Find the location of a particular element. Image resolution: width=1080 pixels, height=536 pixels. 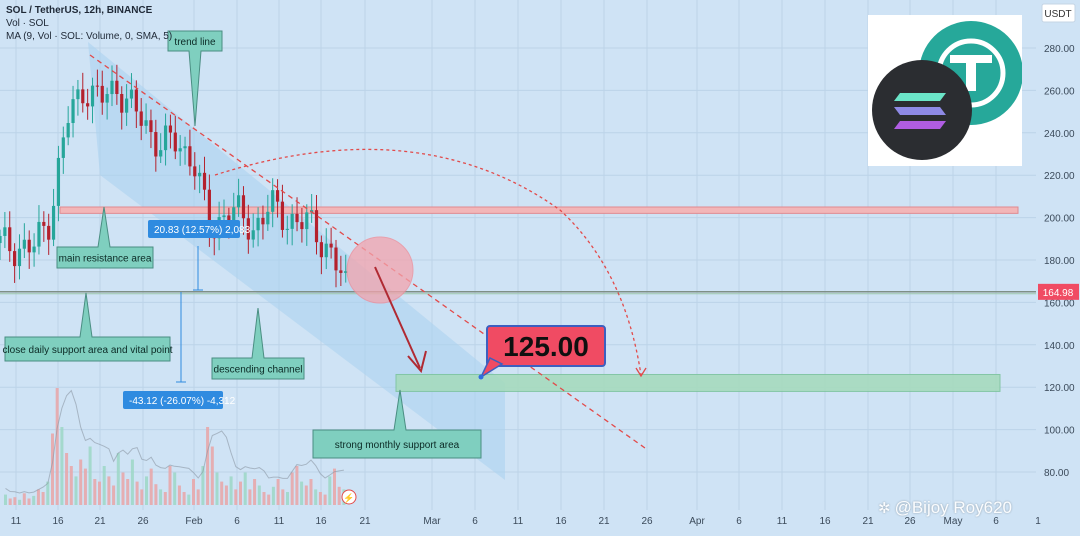

target-box is located at coordinates (546, 346).